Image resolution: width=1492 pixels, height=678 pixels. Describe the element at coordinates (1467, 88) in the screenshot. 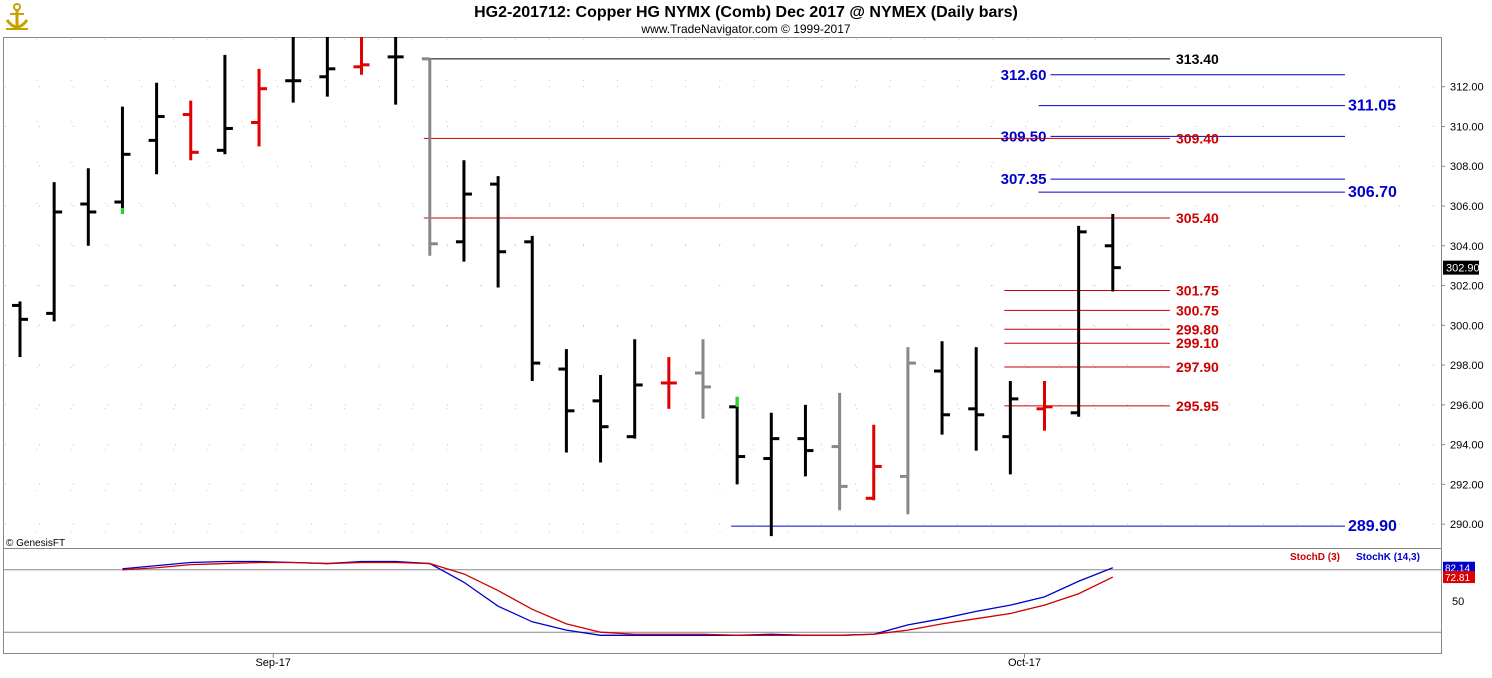

I see `price-axis-label: 312.00` at that location.